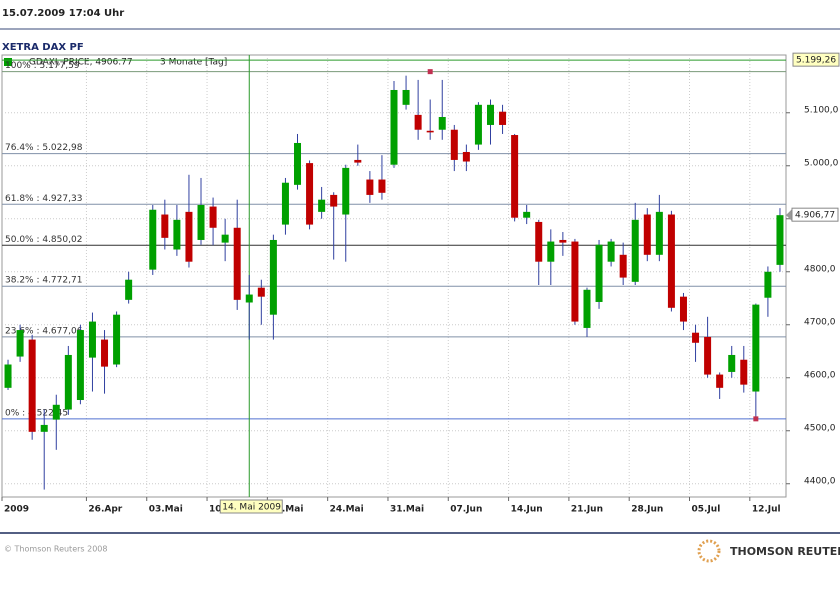 Image resolution: width=840 pixels, height=595 pixels. Describe the element at coordinates (193, 63) in the screenshot. I see `period: 3 Monate [Tag]` at that location.